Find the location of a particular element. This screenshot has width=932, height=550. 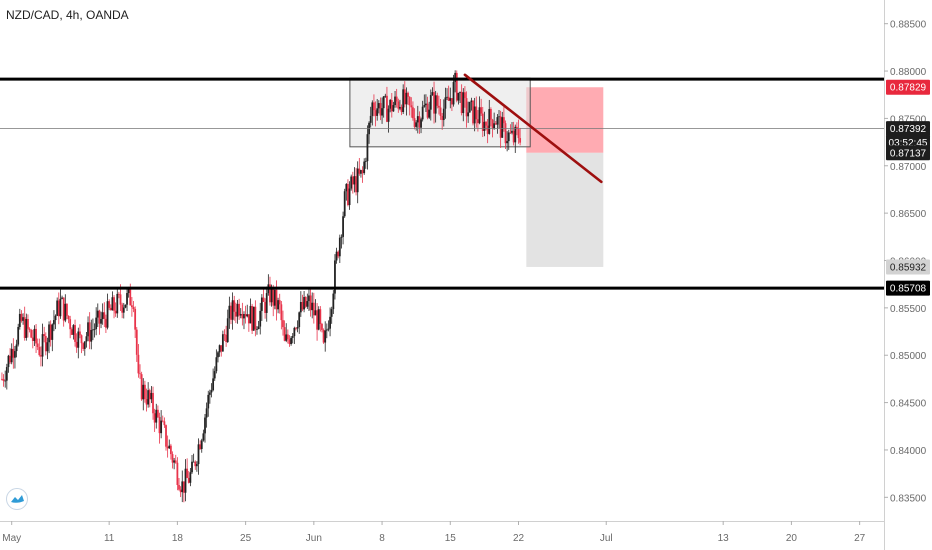

x-tick-label: Jun is located at coordinates (314, 538).